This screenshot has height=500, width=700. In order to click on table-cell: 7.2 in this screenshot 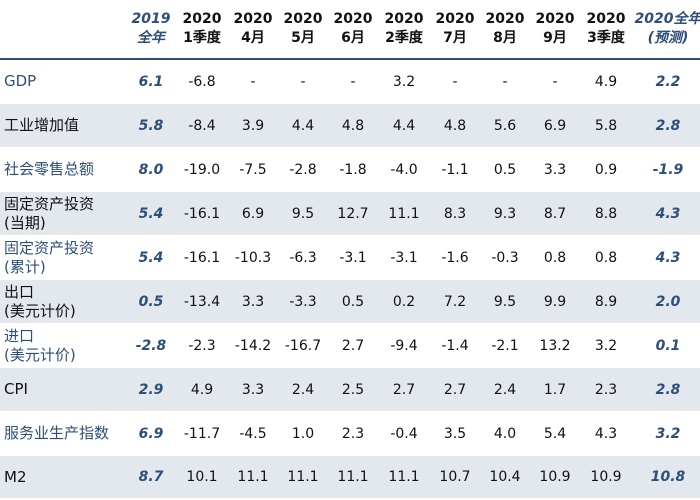, I will do `click(455, 301)`.